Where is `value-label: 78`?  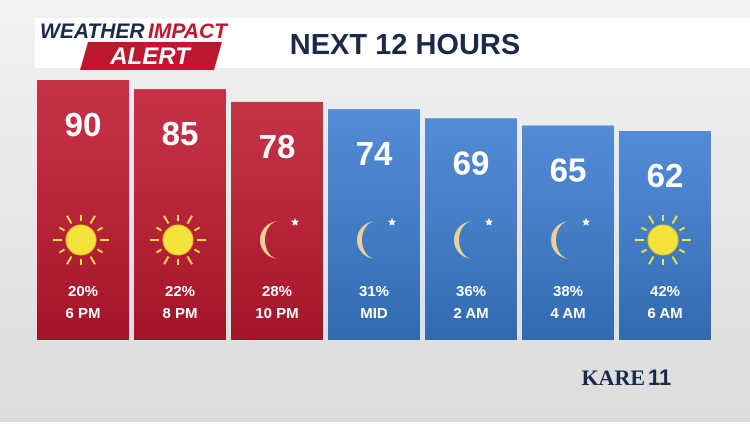
value-label: 78 is located at coordinates (277, 146).